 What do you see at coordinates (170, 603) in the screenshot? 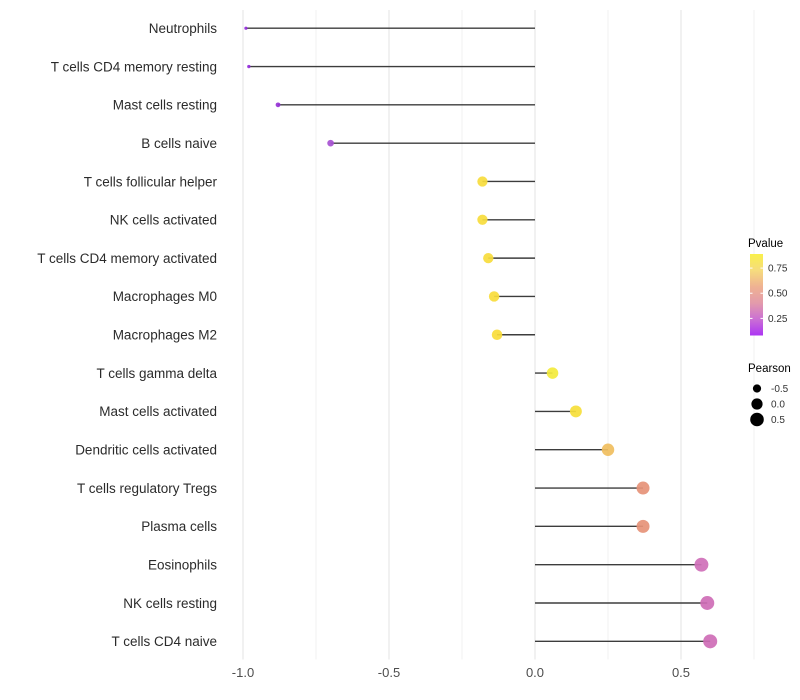
I see `category-label: NK cells resting` at bounding box center [170, 603].